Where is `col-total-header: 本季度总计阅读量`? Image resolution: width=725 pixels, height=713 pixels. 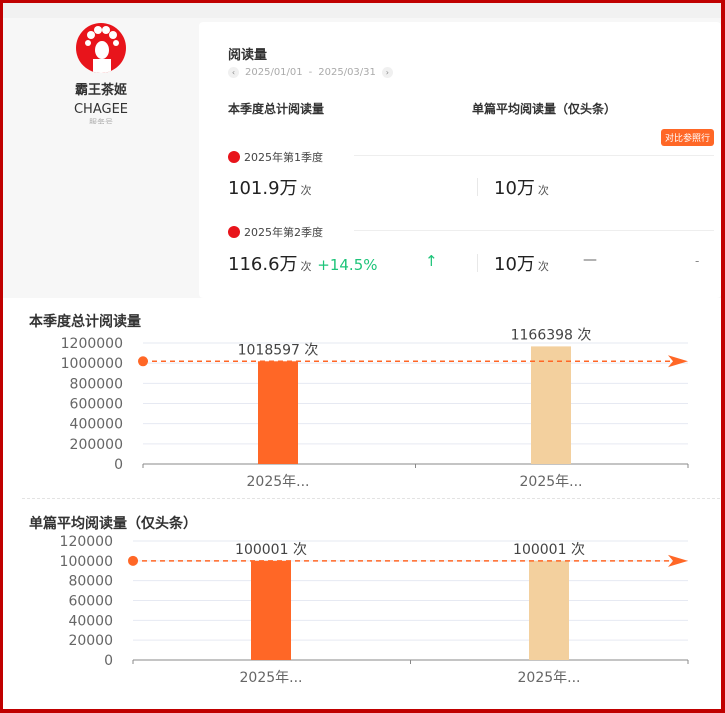
col-total-header: 本季度总计阅读量 is located at coordinates (276, 109).